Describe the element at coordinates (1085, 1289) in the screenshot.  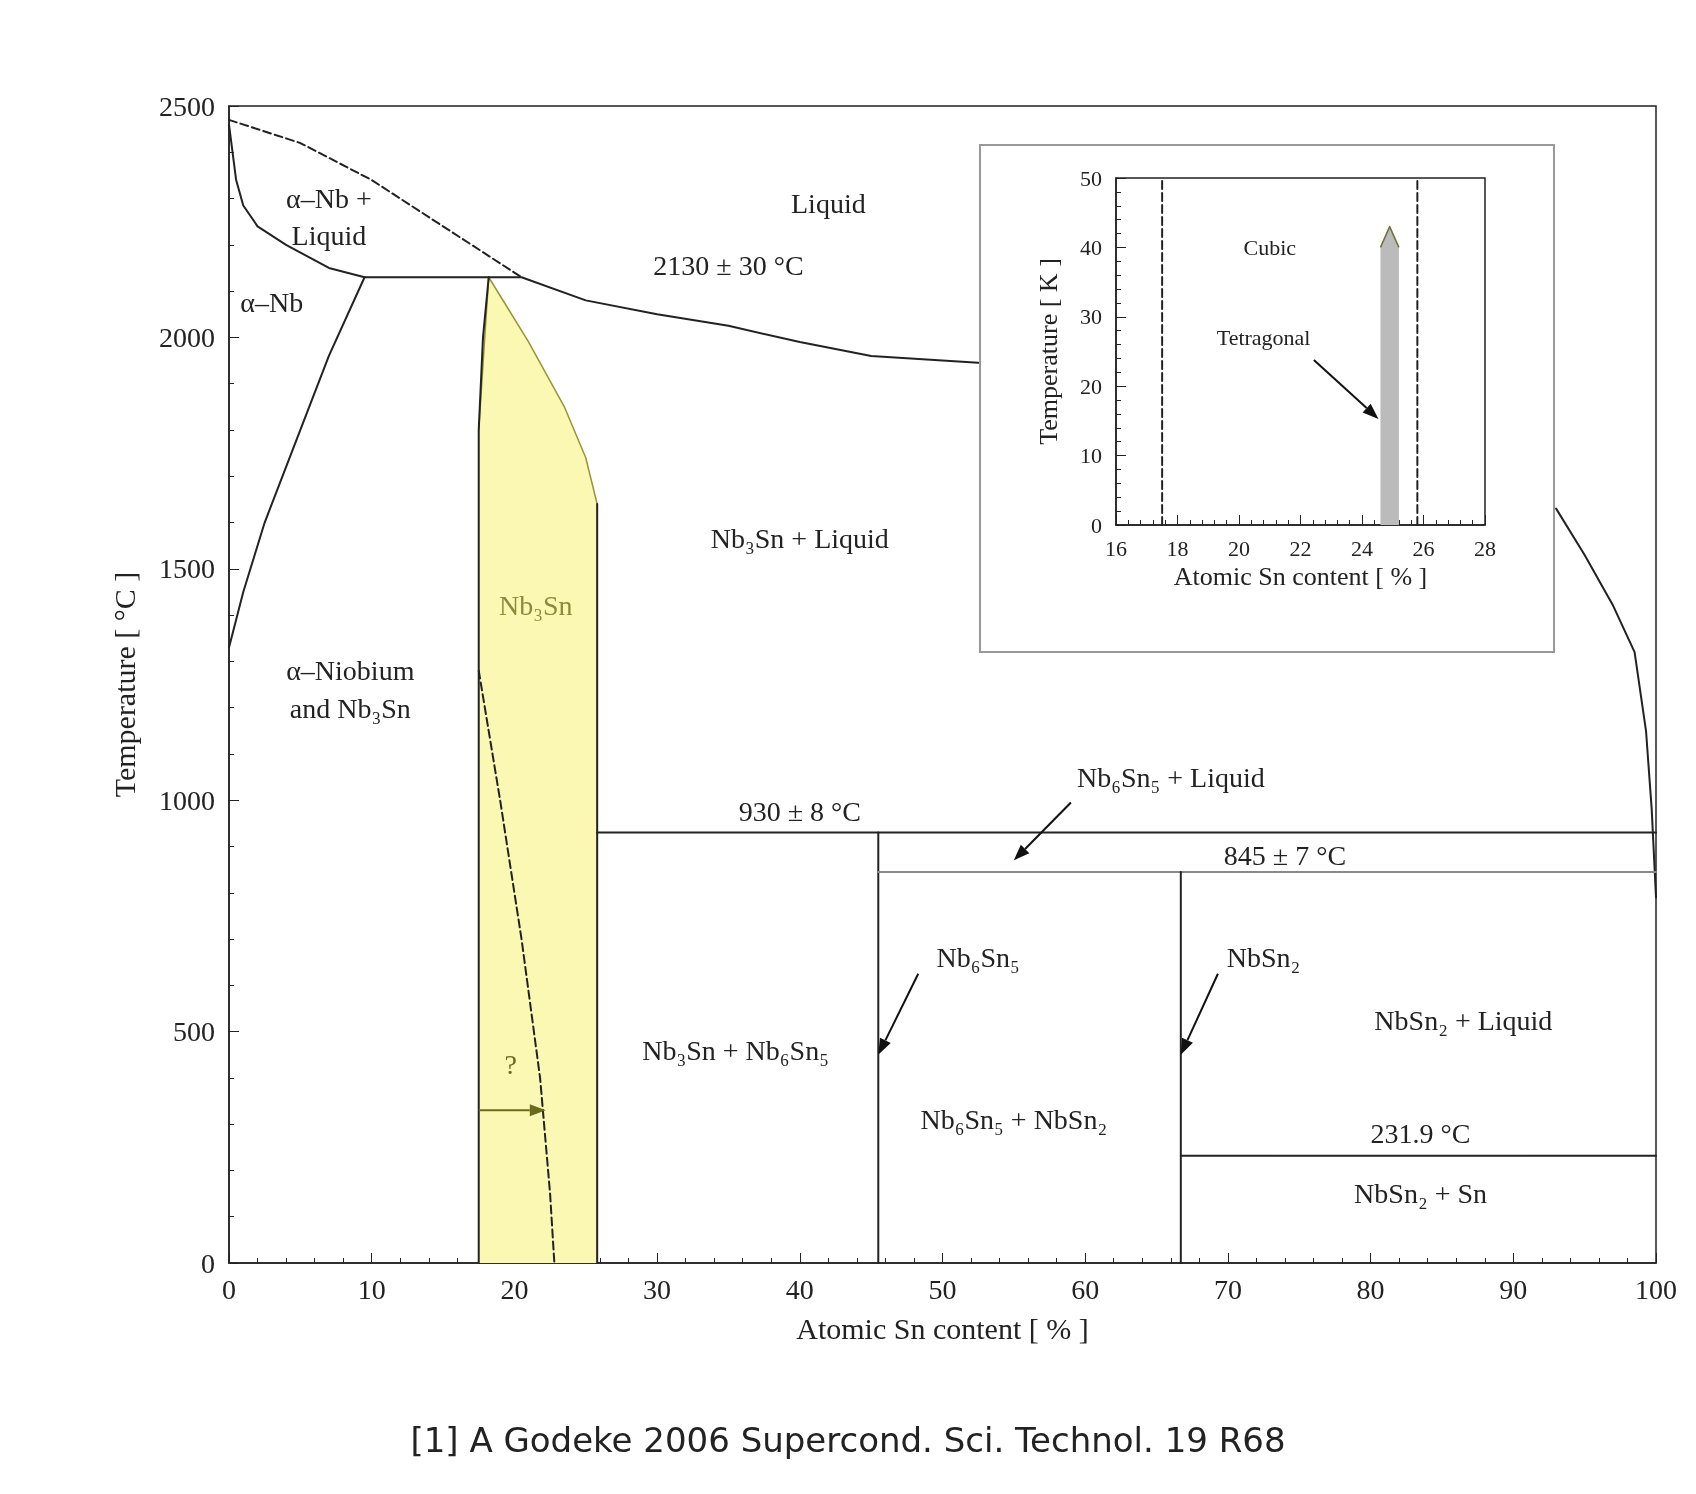
I see `x-tick-label: 60` at that location.